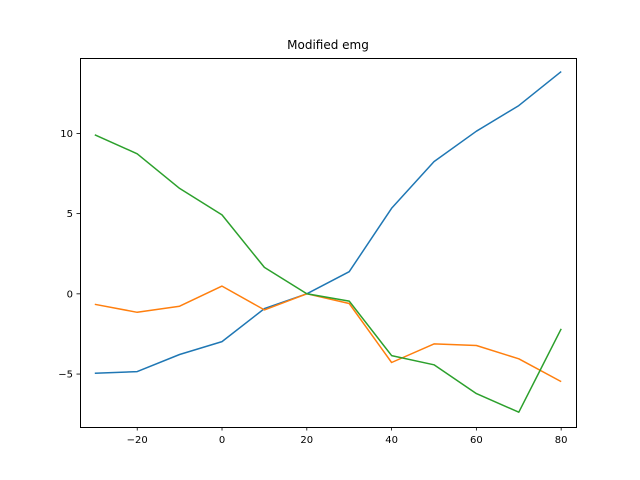 The width and height of the screenshot is (640, 480). What do you see at coordinates (69, 255) in the screenshot?
I see `y-axis: −5 0 5 10` at bounding box center [69, 255].